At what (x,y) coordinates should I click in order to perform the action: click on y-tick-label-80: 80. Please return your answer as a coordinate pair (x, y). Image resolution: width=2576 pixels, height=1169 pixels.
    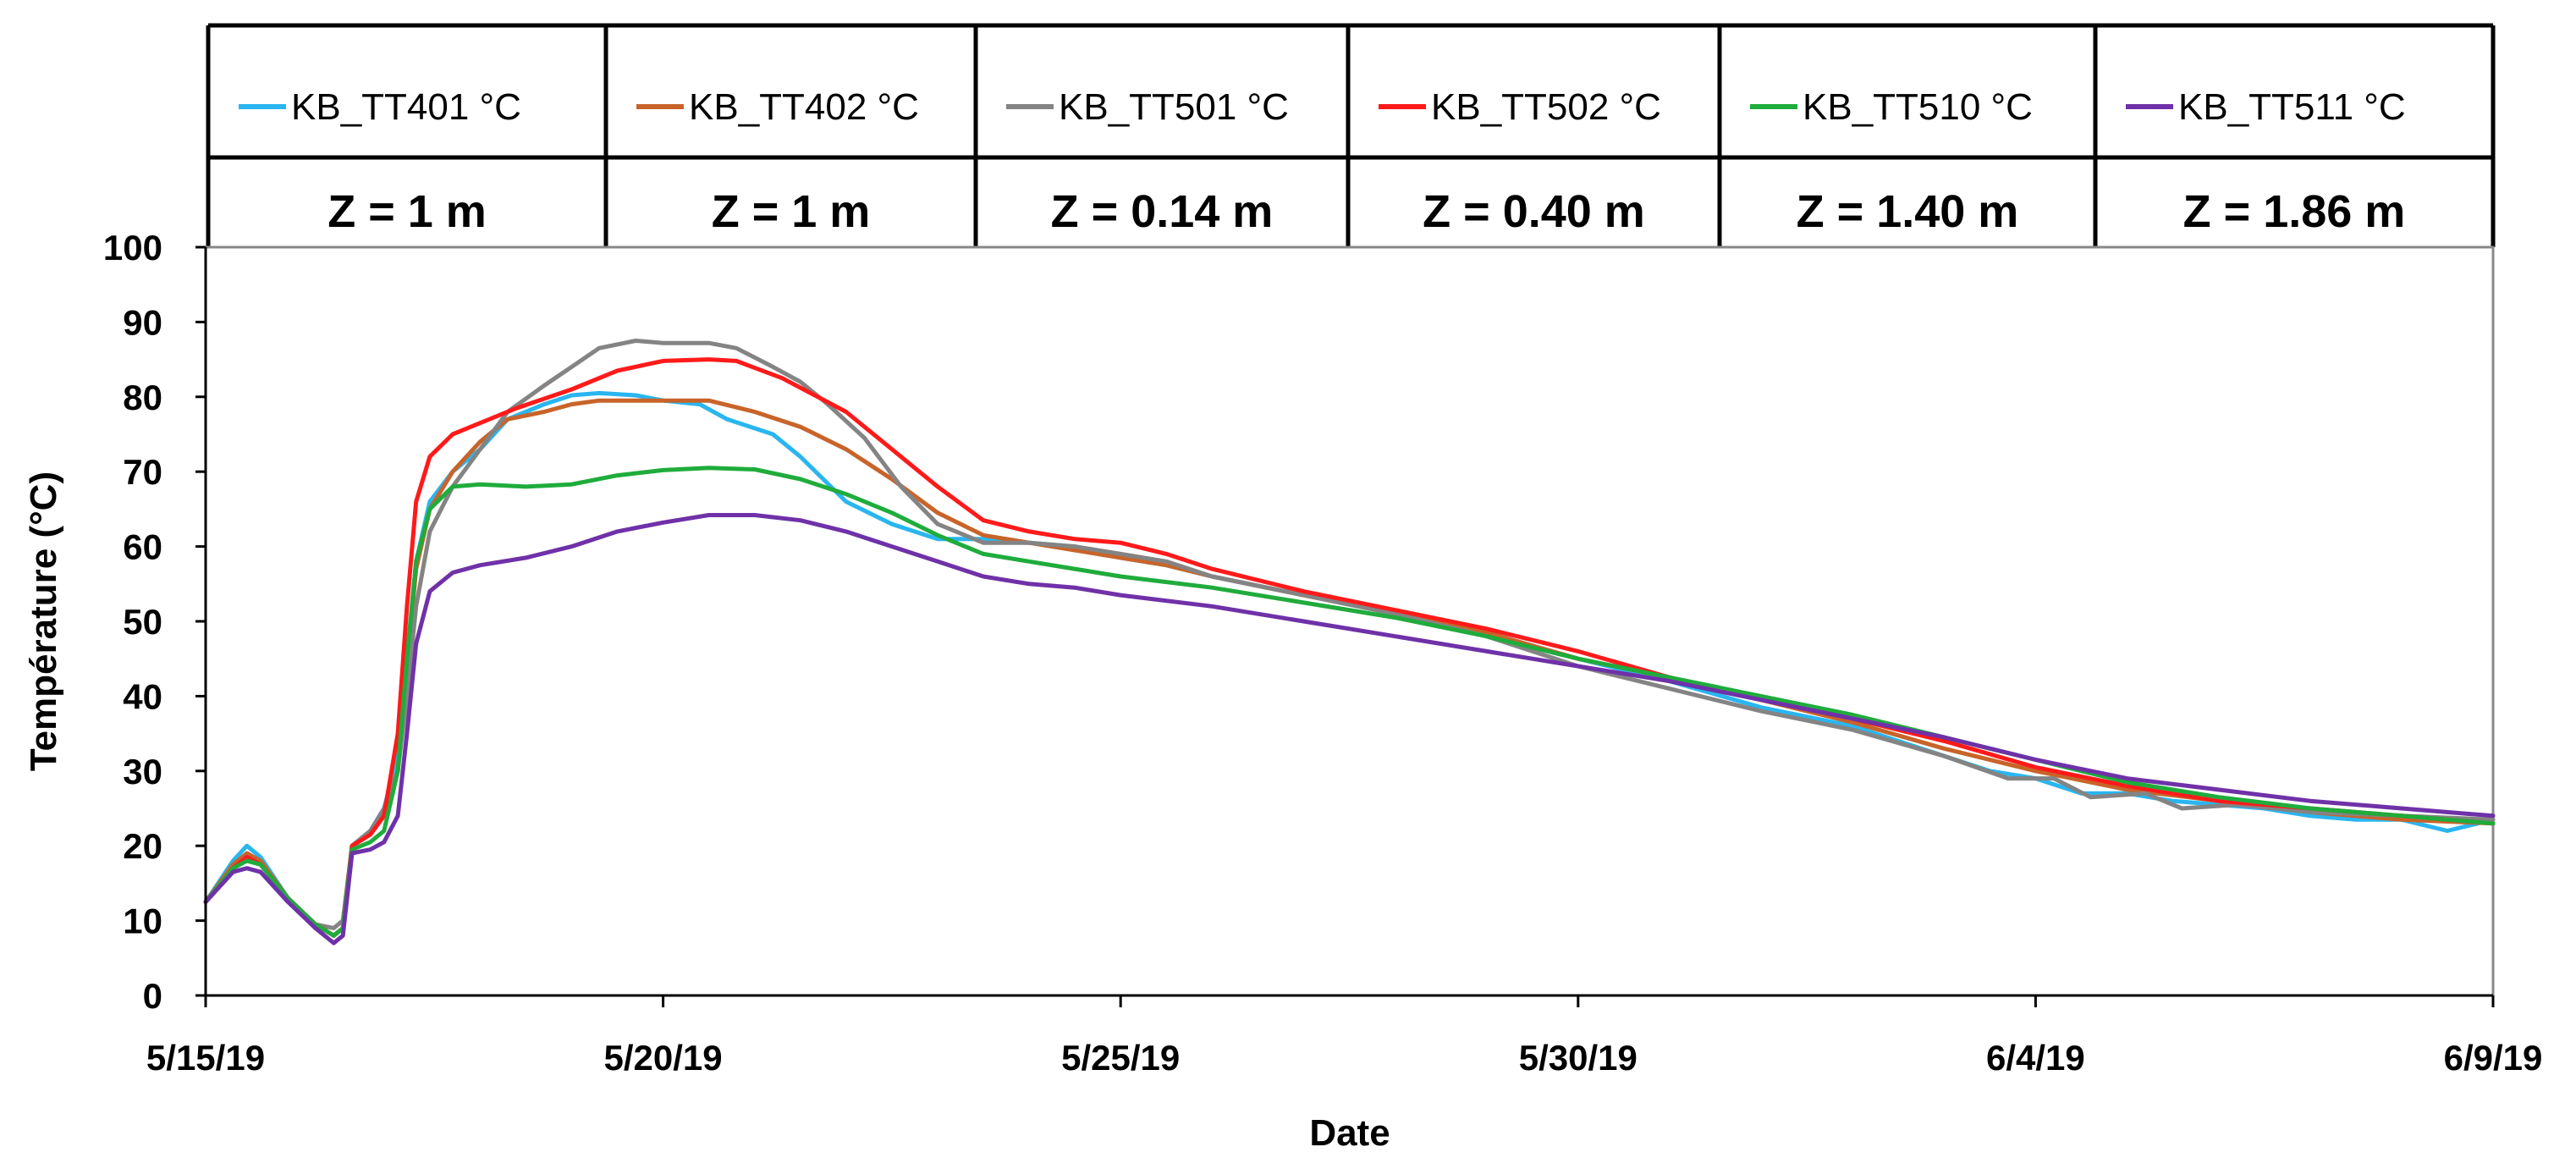
    Looking at the image, I should click on (142, 397).